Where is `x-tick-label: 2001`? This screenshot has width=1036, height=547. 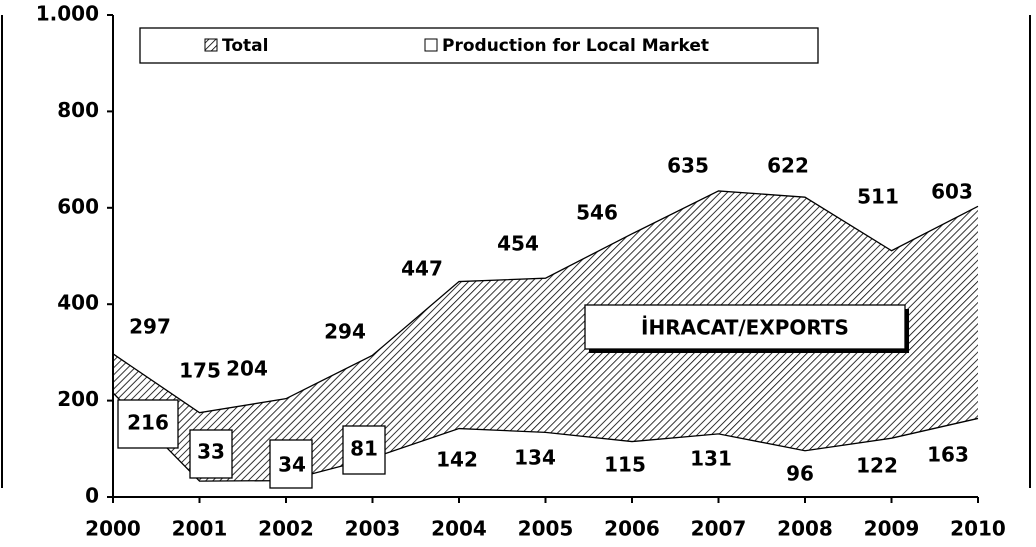 x-tick-label: 2001 is located at coordinates (200, 529).